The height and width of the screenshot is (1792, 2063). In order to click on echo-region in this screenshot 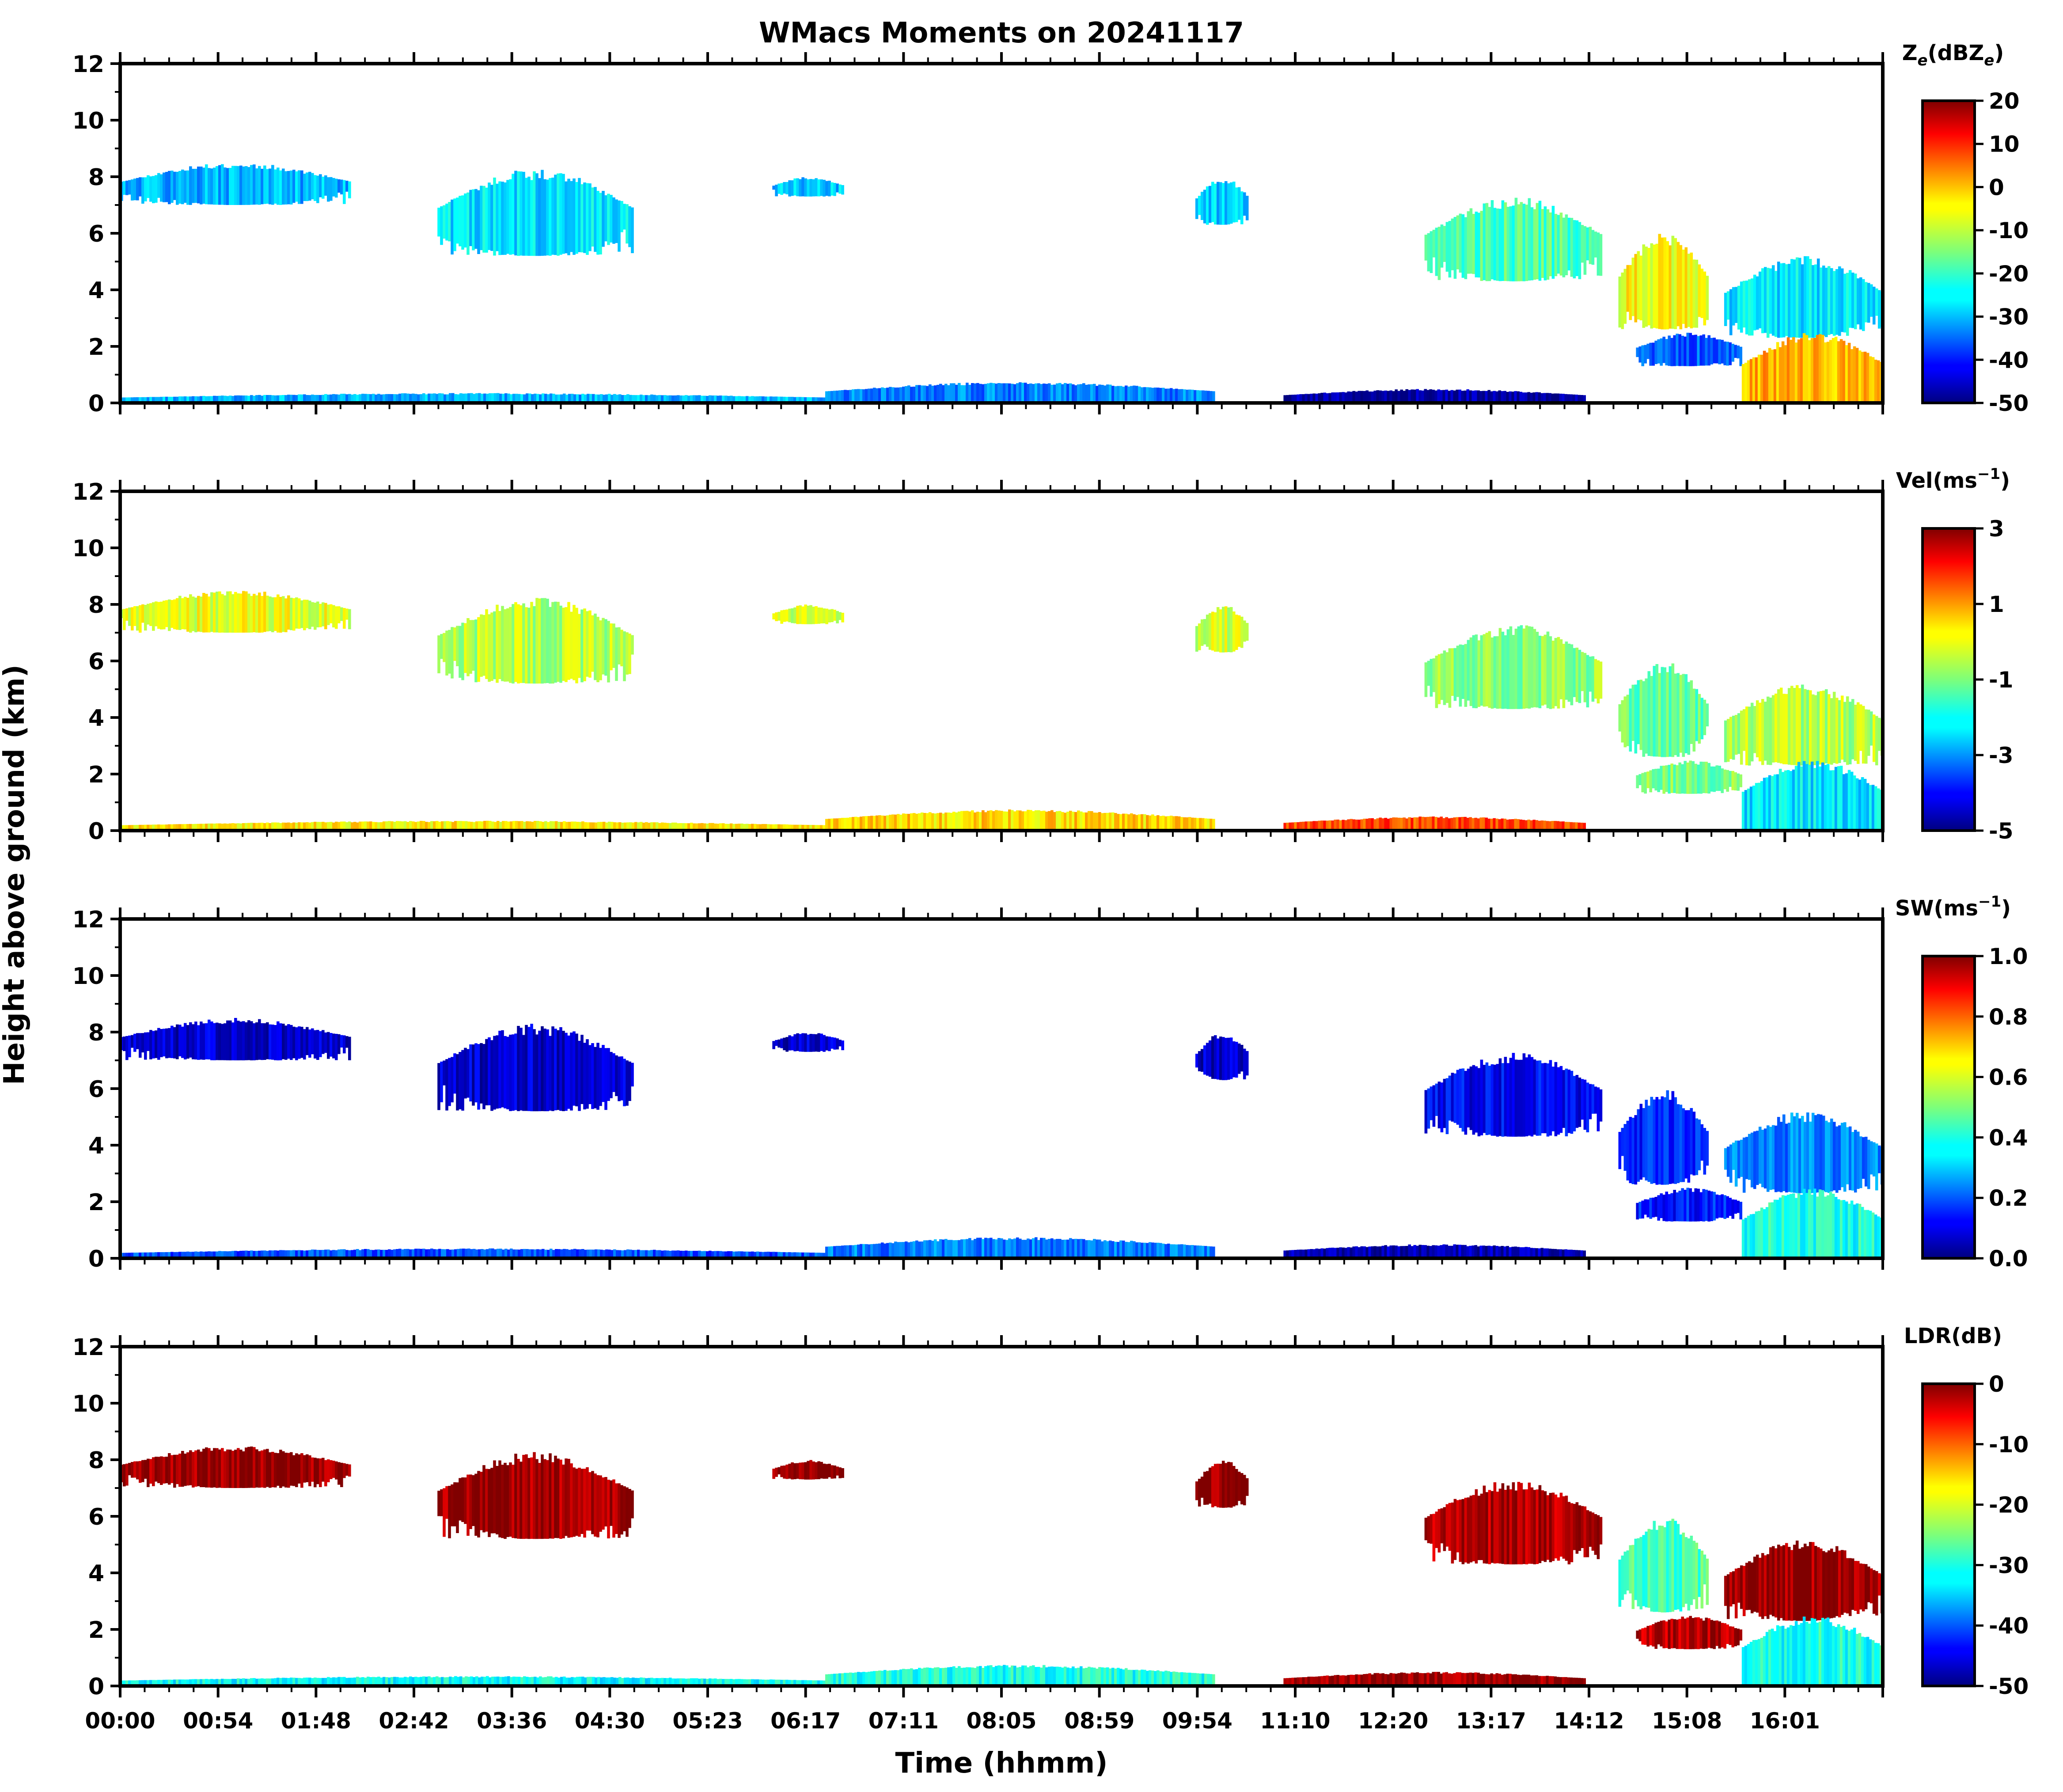, I will do `click(1513, 1095)`.